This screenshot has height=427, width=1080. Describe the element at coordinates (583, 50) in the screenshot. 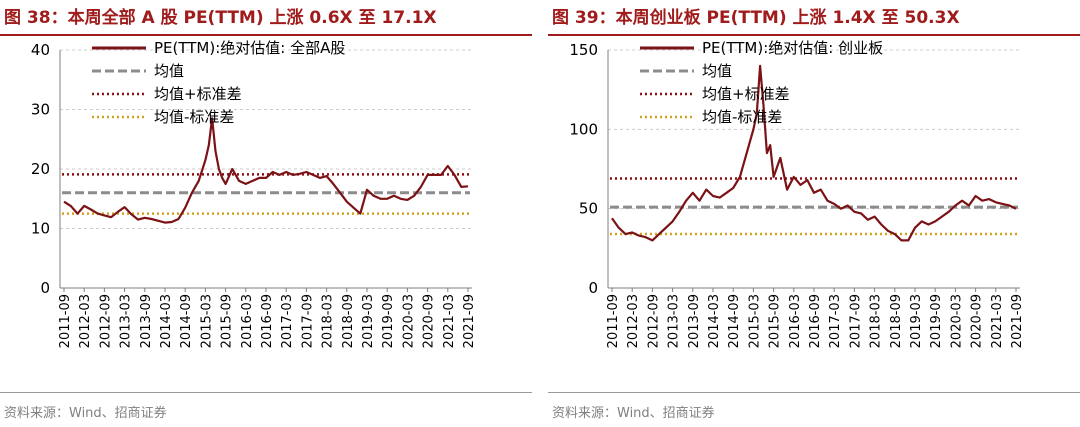

I see `y-tick-label: 150` at that location.